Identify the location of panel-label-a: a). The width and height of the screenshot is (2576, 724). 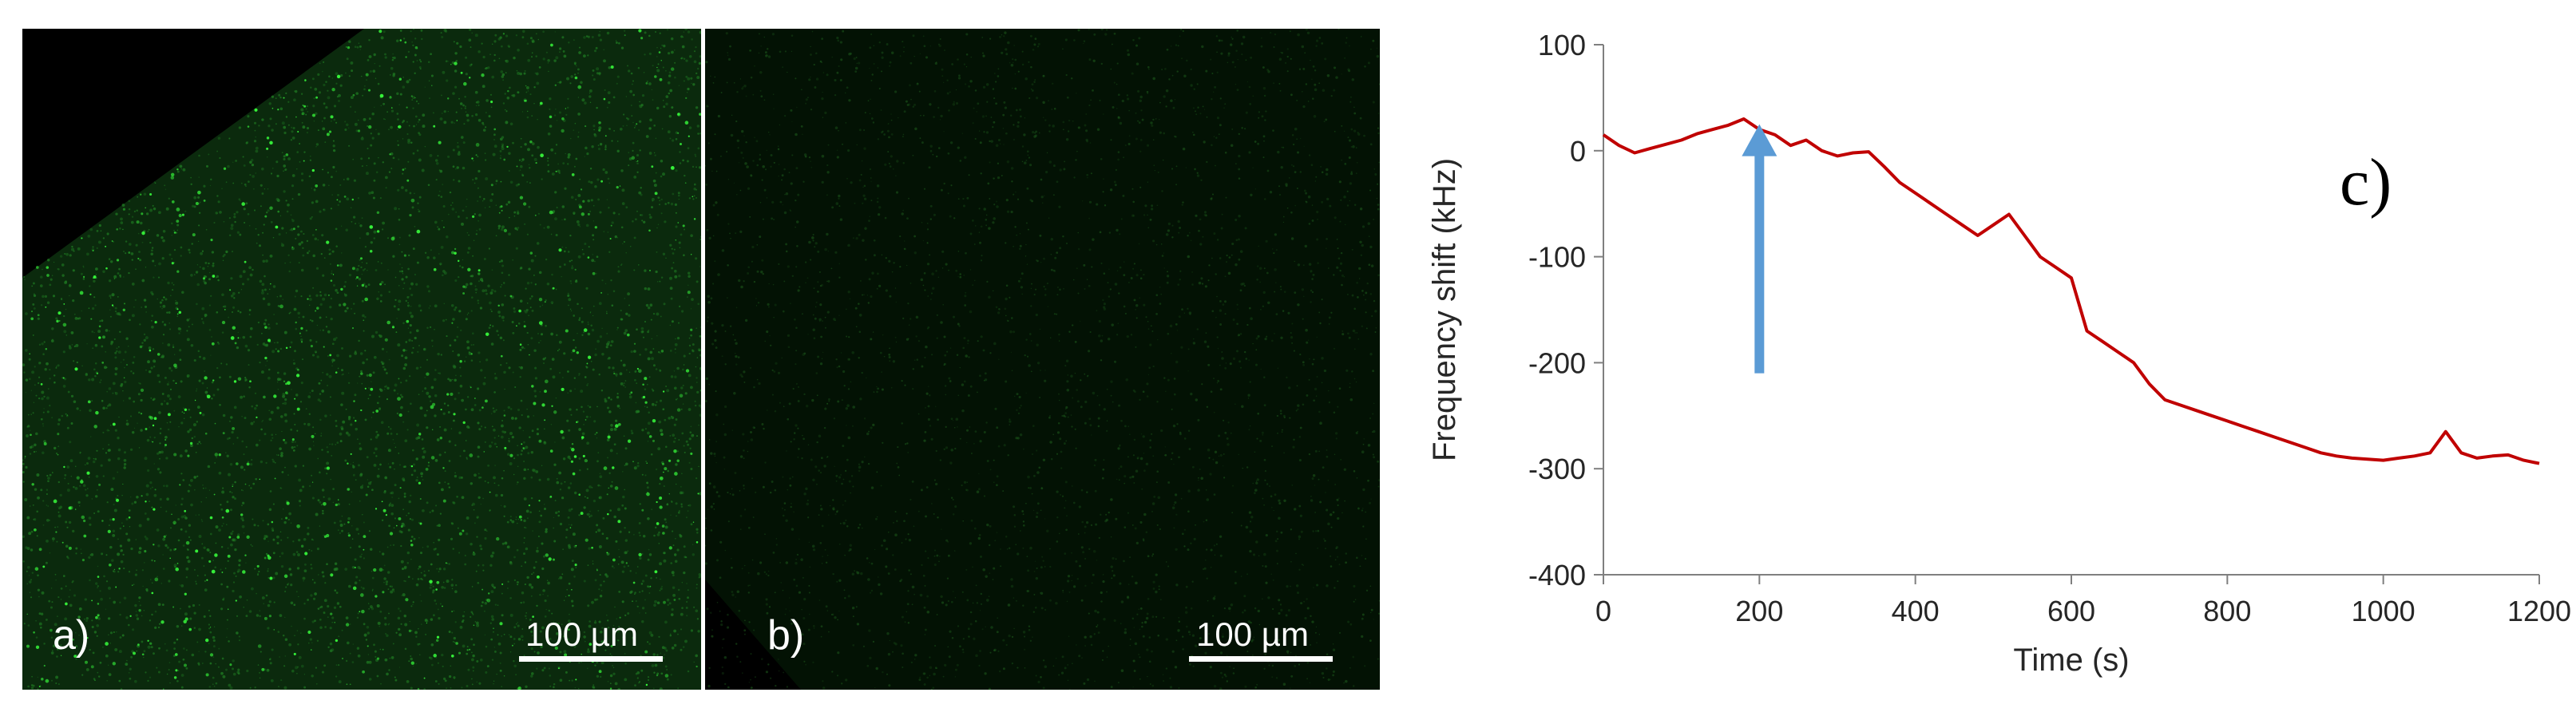
(71, 635).